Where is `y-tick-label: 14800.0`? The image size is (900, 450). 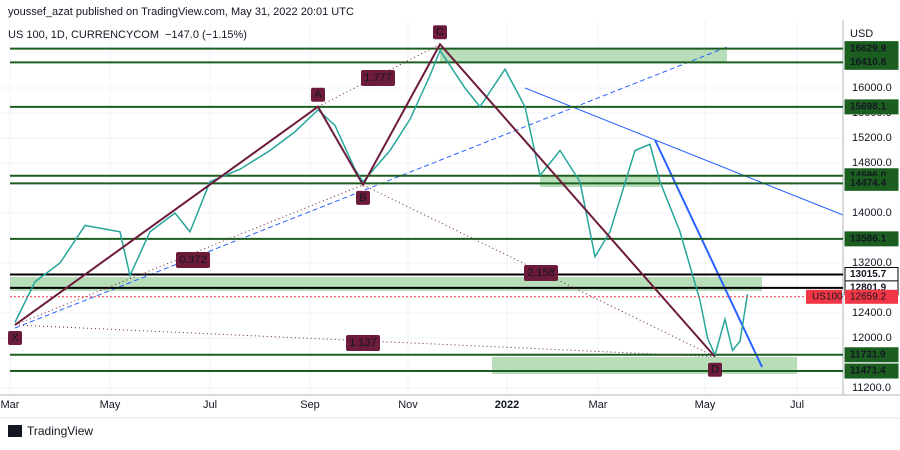 y-tick-label: 14800.0 is located at coordinates (872, 163).